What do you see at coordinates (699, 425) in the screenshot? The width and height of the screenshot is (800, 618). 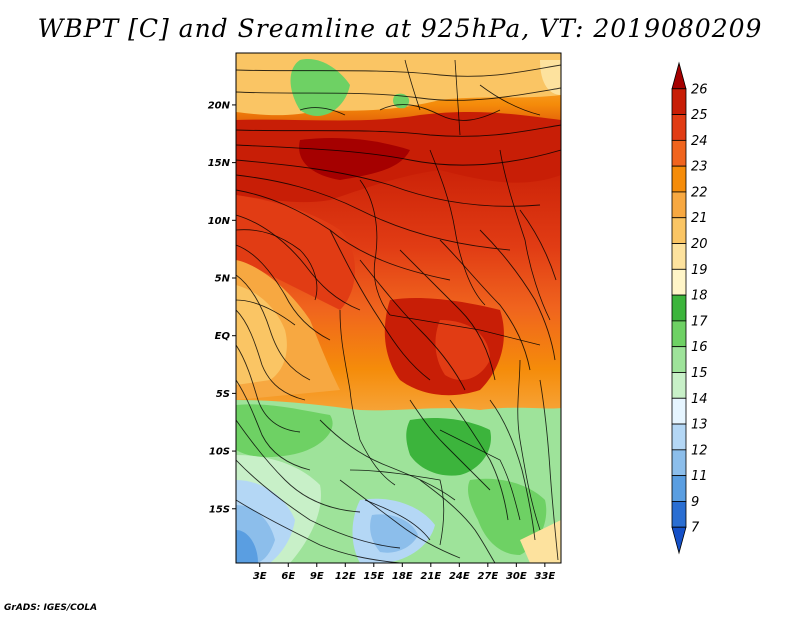 I see `colorbar-label: 13` at bounding box center [699, 425].